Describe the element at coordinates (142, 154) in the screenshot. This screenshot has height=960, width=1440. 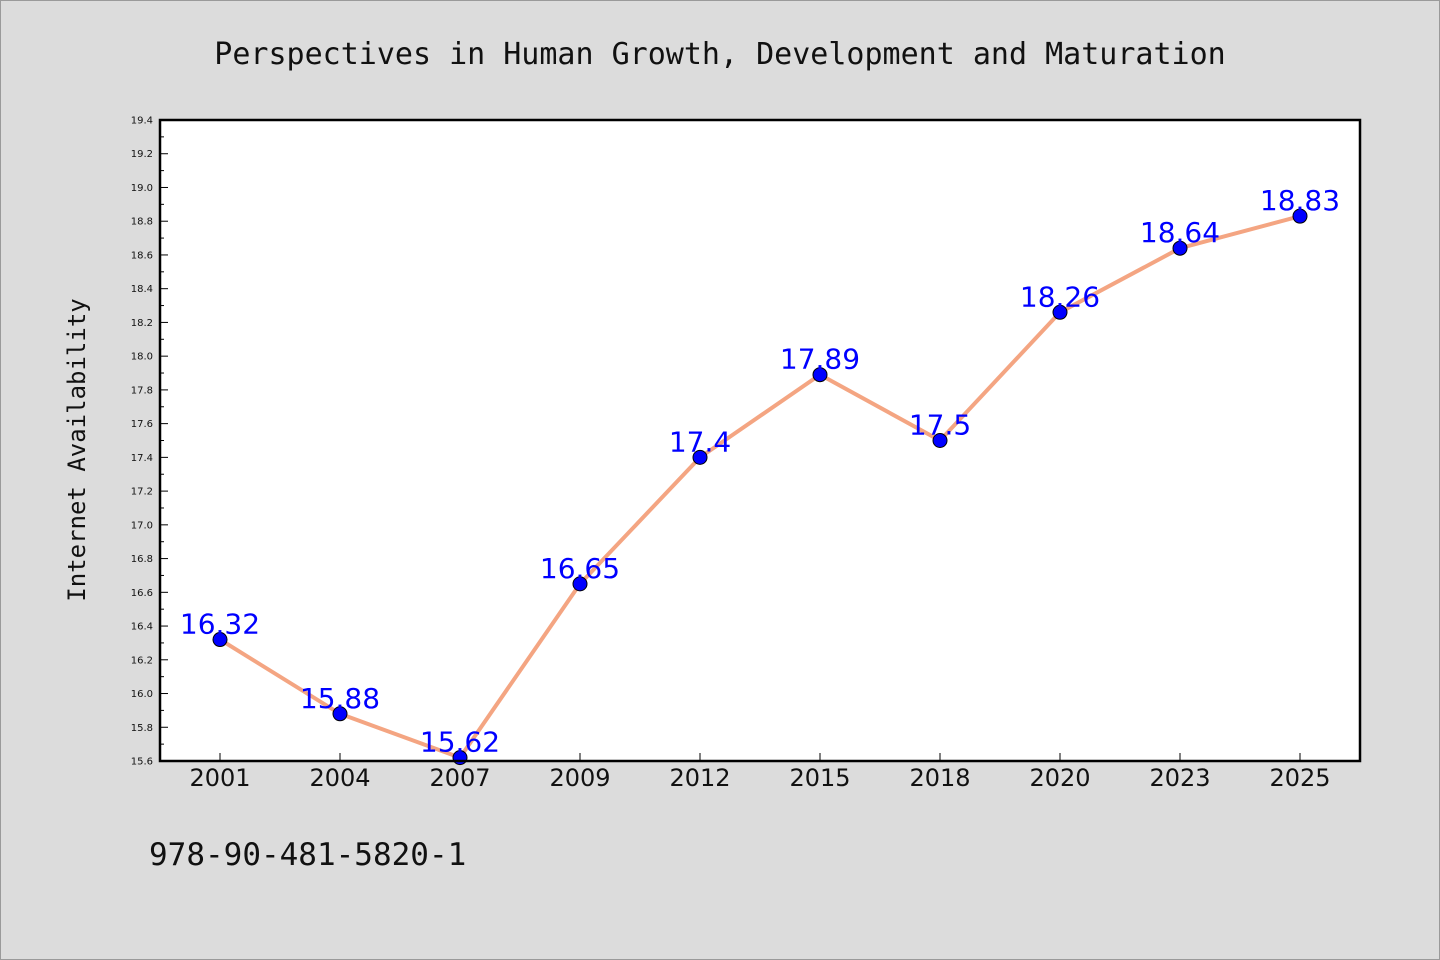
I see `y-tick-label: 19.2` at that location.